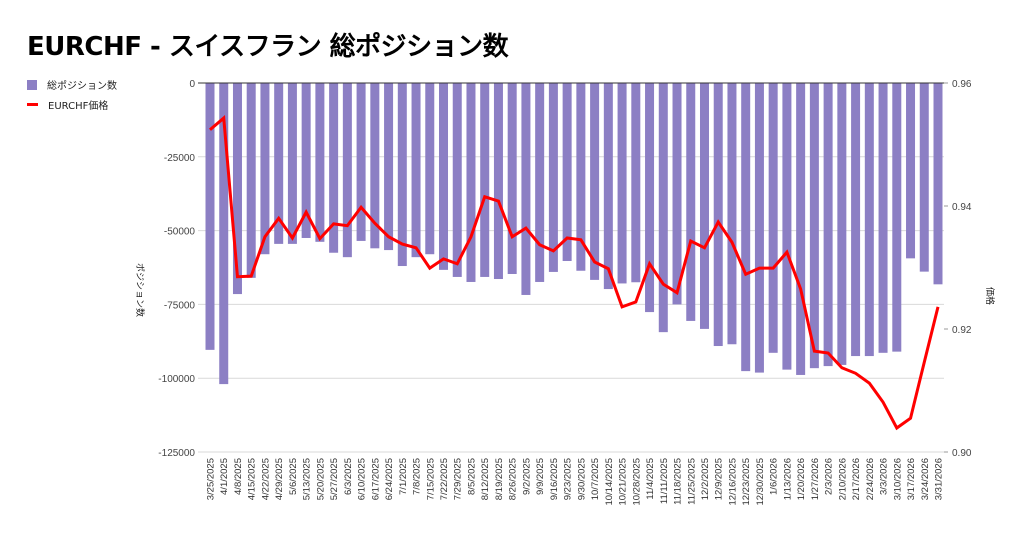 The height and width of the screenshot is (535, 1024). Describe the element at coordinates (581, 479) in the screenshot. I see `x-tick-label: 9/30/2025` at that location.